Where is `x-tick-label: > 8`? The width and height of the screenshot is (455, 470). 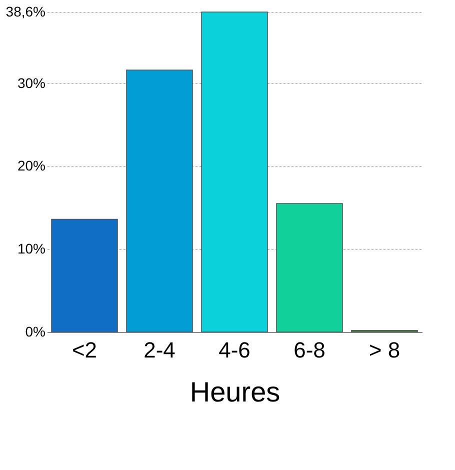 x-tick-label: > 8 is located at coordinates (384, 350).